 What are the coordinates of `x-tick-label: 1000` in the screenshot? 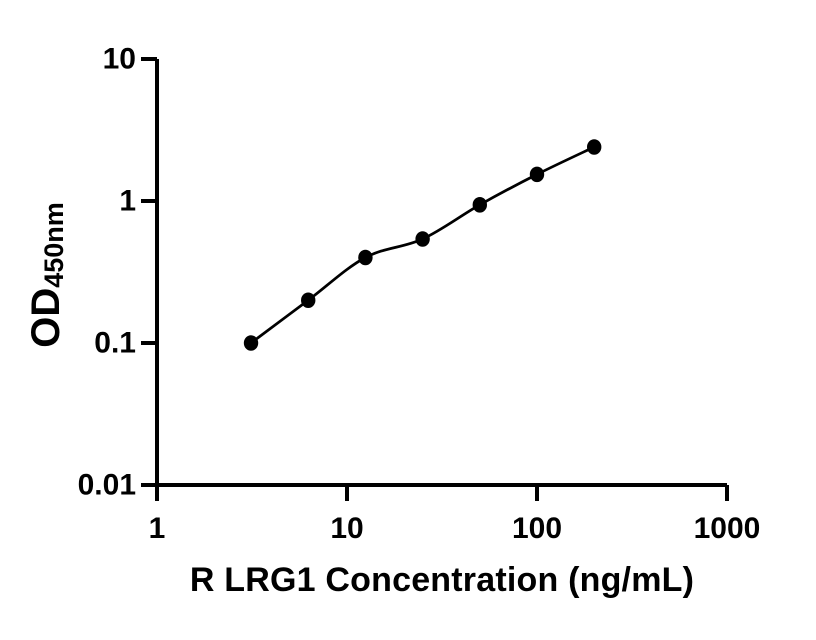 It's located at (727, 528).